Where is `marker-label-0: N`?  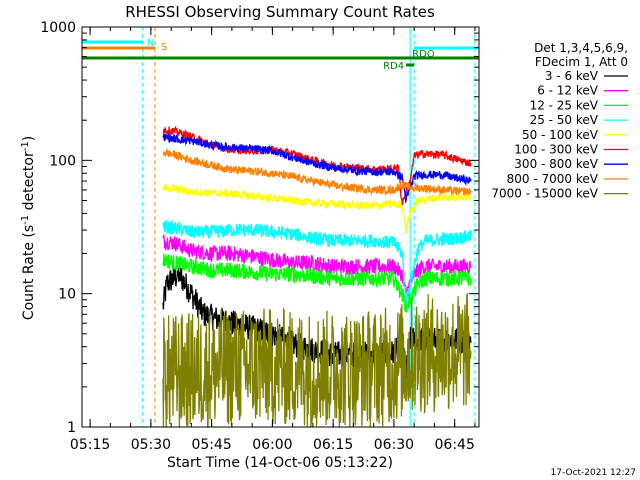 marker-label-0: N is located at coordinates (150, 43).